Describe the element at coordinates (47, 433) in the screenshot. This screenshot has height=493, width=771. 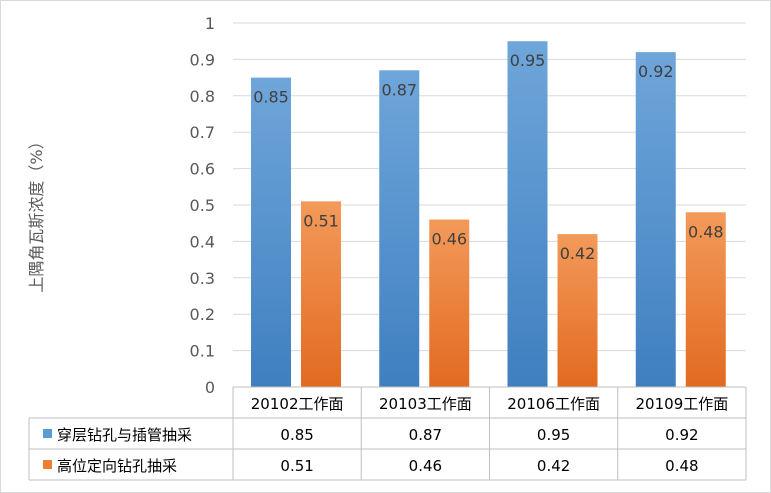
I see `legend-key-series1` at that location.